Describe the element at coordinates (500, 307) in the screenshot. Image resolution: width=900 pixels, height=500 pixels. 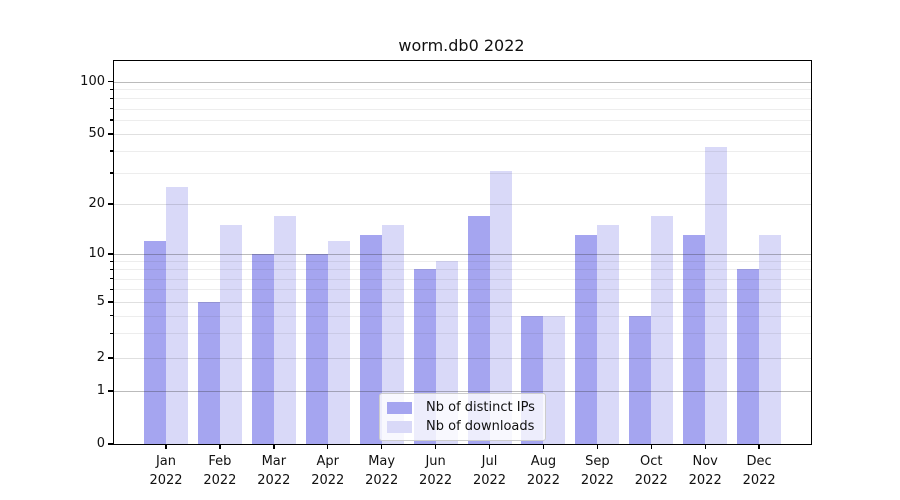
I see `bar-downloads-jul` at that location.